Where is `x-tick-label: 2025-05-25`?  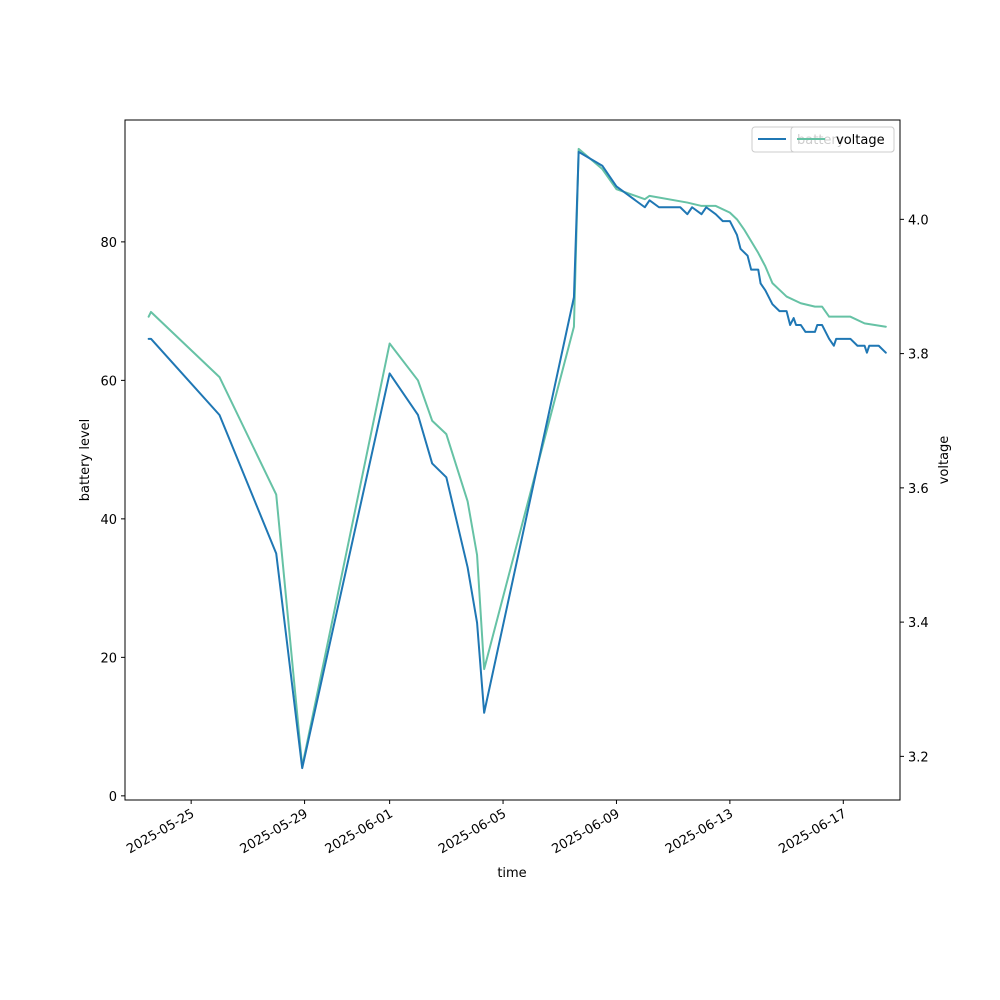 x-tick-label: 2025-05-25 is located at coordinates (160, 831).